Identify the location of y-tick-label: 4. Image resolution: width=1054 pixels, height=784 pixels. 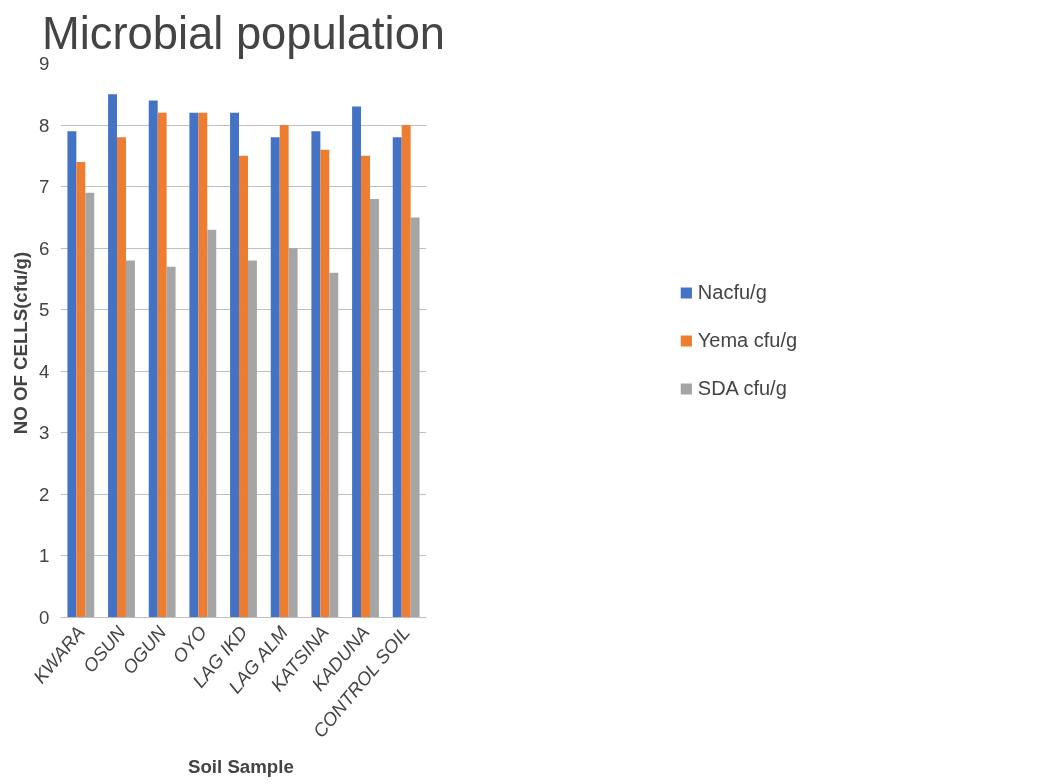
(44, 371).